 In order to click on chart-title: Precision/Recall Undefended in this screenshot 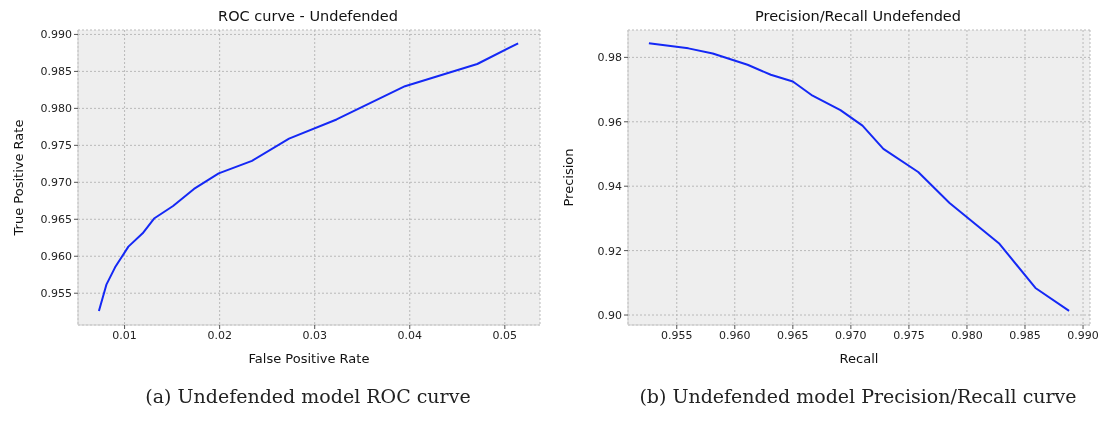, I will do `click(858, 17)`.